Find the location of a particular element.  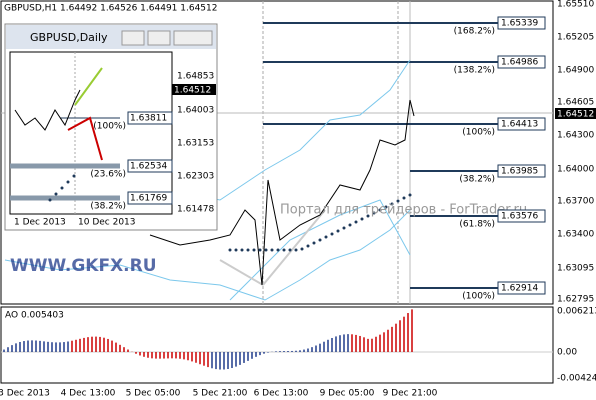

inset-fib-price: 1.62534 is located at coordinates (148, 167).